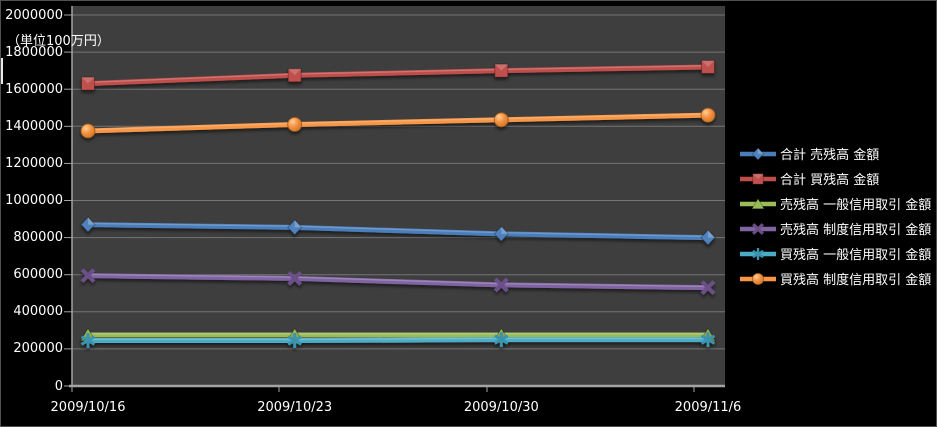 The image size is (937, 427). I want to click on x-axis-tick-label: 2009/10/30, so click(501, 407).